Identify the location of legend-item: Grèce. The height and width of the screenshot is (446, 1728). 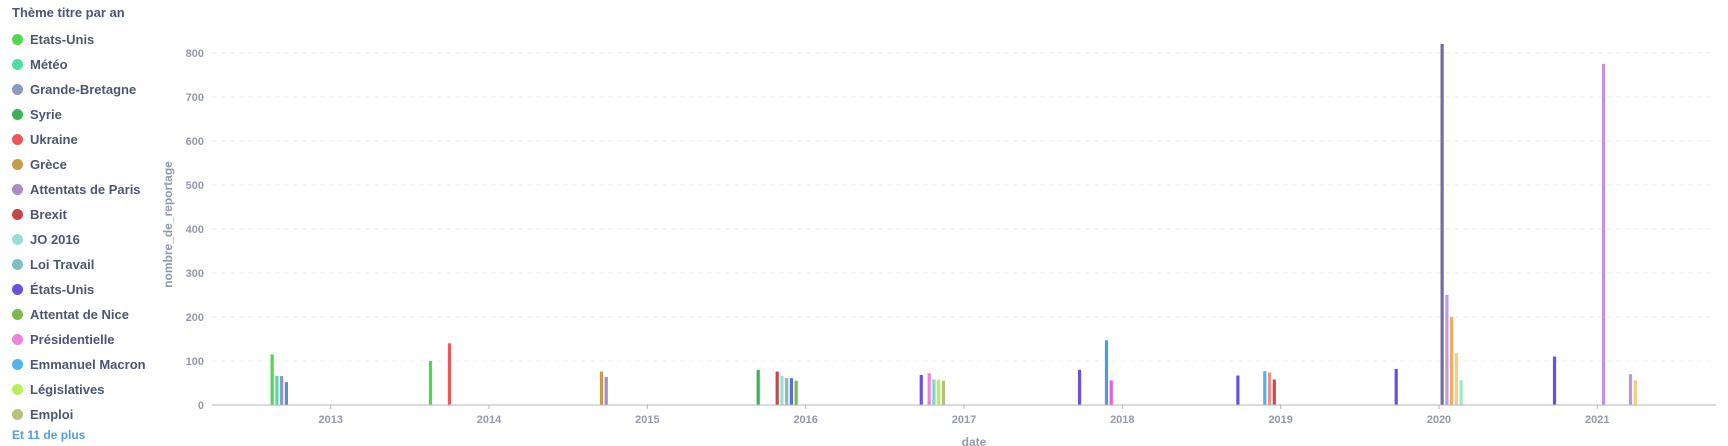
(87, 164).